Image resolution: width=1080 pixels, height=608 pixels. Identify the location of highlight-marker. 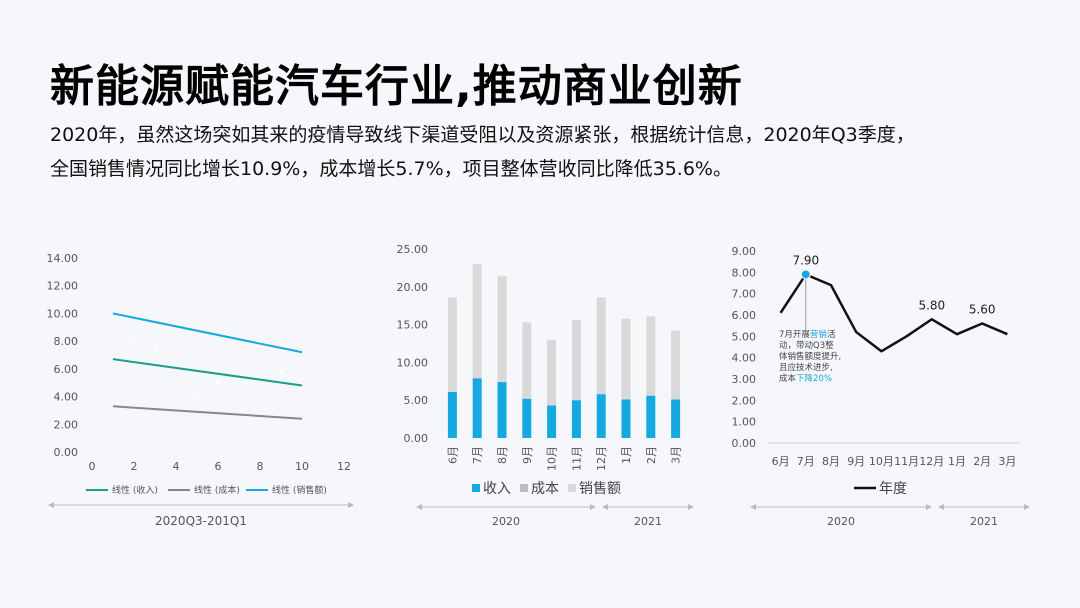
(805, 274).